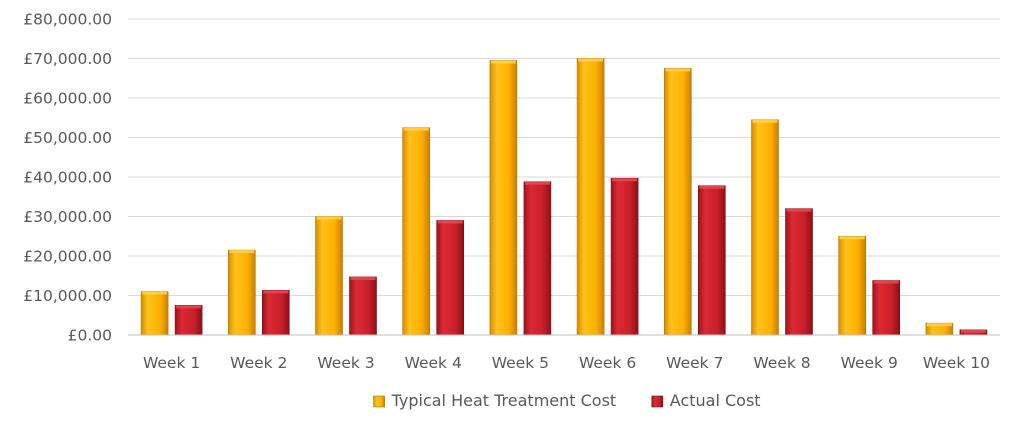 This screenshot has width=1024, height=430. What do you see at coordinates (520, 363) in the screenshot?
I see `x-tick-label: Week 5` at bounding box center [520, 363].